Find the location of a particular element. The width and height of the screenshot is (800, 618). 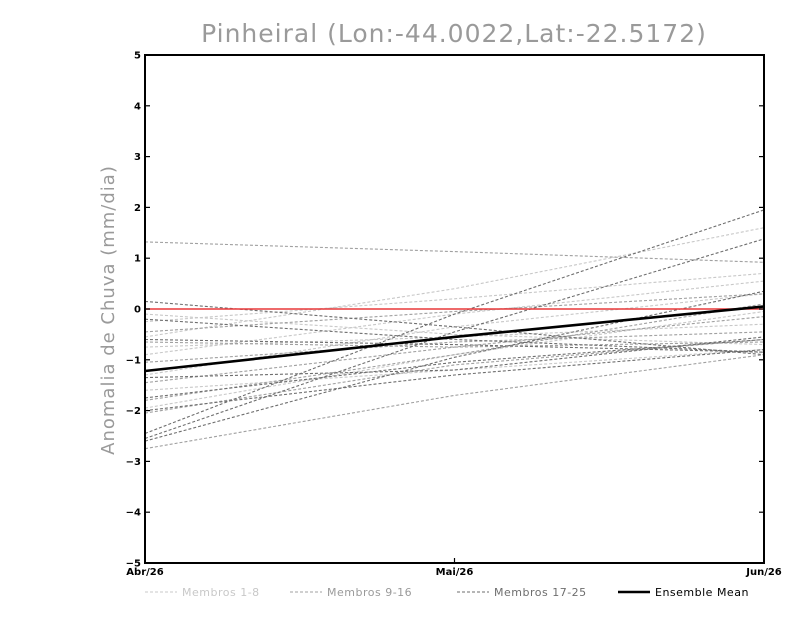

y-tick-label: 4 is located at coordinates (137, 106).